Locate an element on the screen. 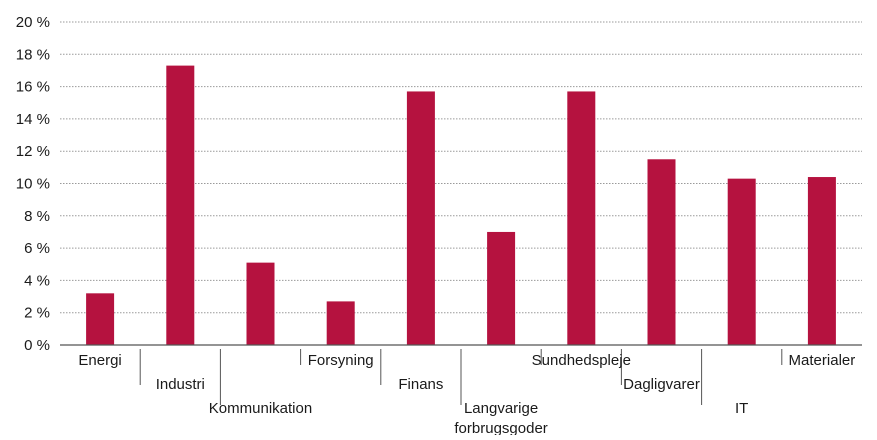 This screenshot has height=440, width=877. y-tick-label: 14 % is located at coordinates (33, 119).